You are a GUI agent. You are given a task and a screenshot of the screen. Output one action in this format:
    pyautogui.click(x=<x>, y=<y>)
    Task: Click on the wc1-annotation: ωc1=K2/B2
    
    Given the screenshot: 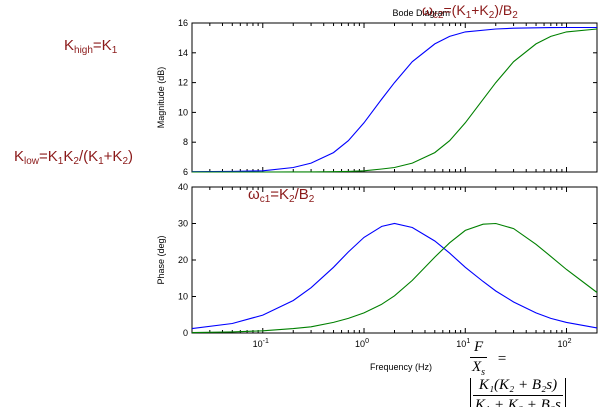 What is the action you would take?
    pyautogui.click(x=281, y=196)
    